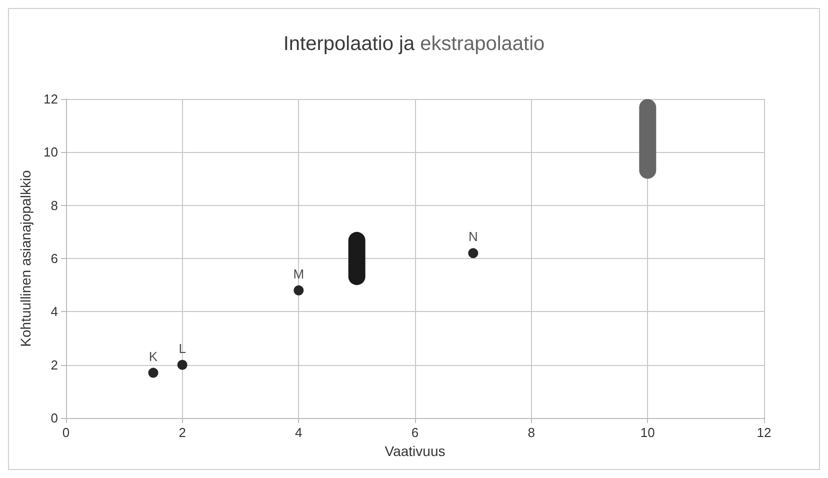 The height and width of the screenshot is (478, 828). Describe the element at coordinates (473, 236) in the screenshot. I see `annotation: N` at that location.